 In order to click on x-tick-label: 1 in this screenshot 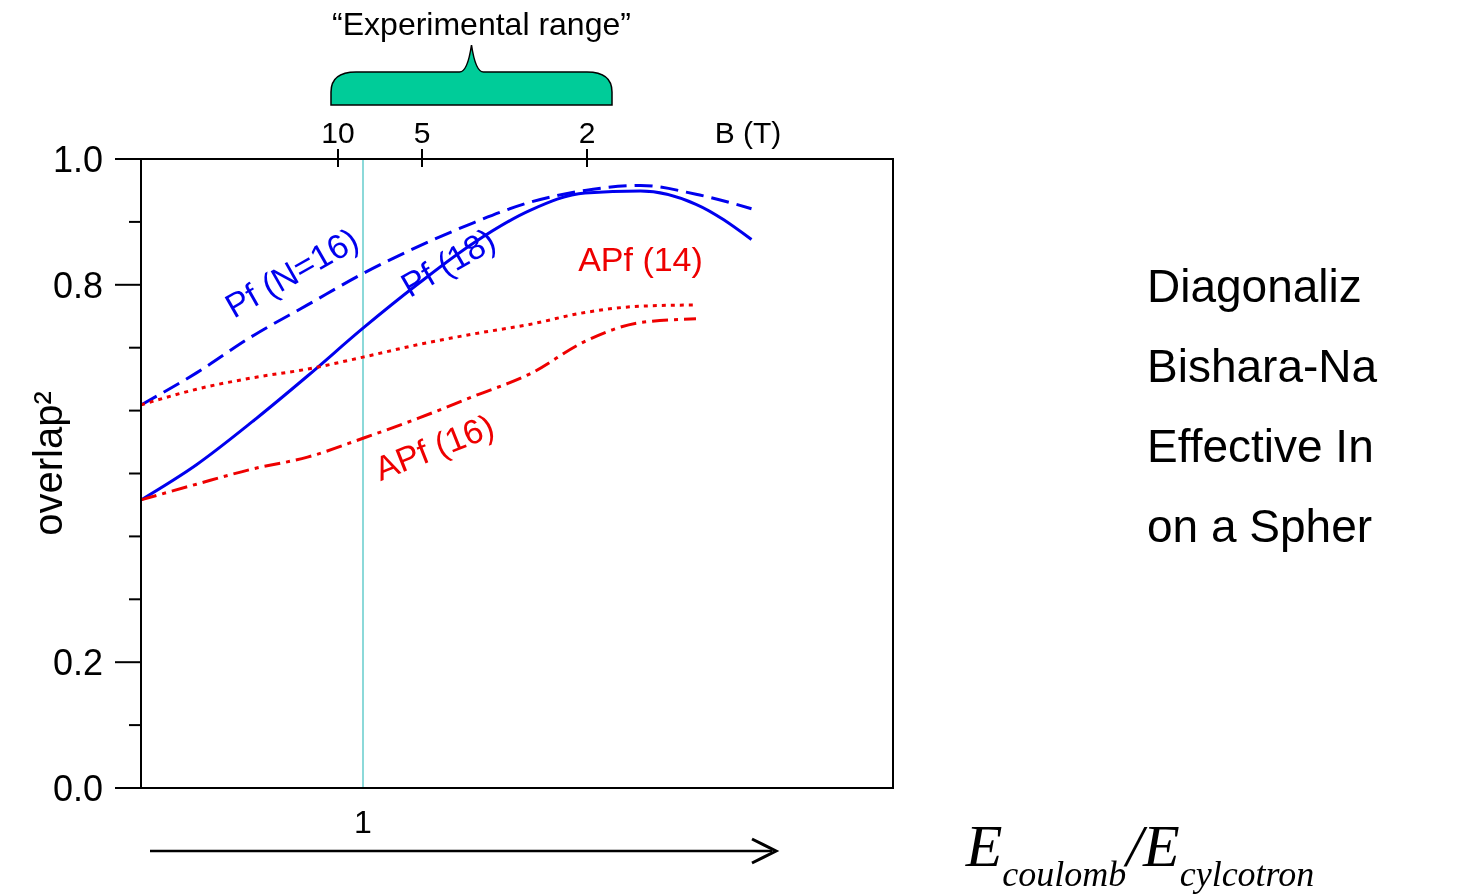, I will do `click(363, 822)`.